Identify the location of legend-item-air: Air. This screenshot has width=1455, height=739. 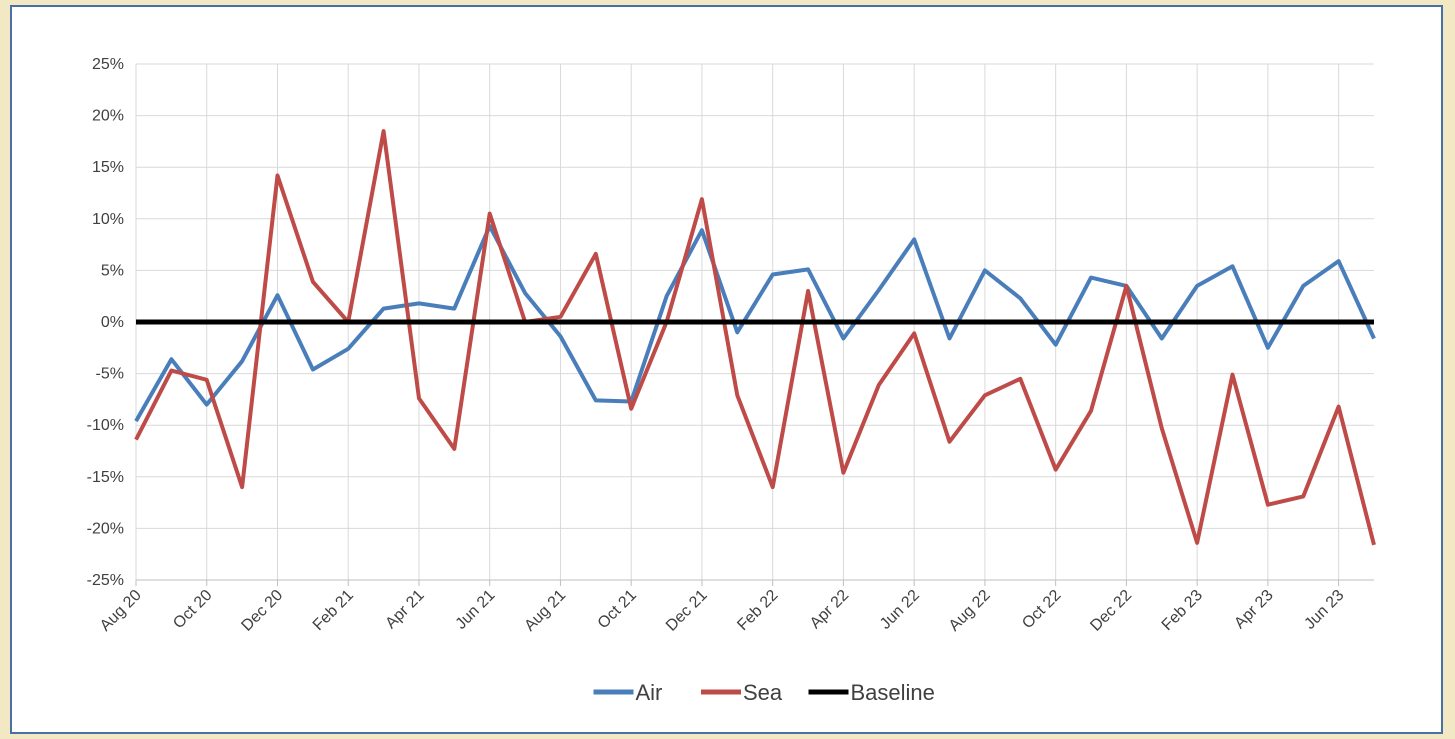
(628, 692).